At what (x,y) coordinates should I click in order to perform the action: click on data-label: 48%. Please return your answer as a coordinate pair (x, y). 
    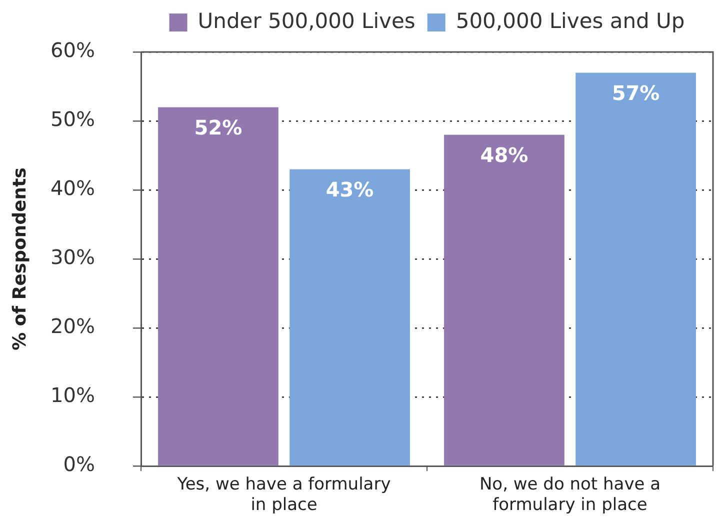
    Looking at the image, I should click on (504, 155).